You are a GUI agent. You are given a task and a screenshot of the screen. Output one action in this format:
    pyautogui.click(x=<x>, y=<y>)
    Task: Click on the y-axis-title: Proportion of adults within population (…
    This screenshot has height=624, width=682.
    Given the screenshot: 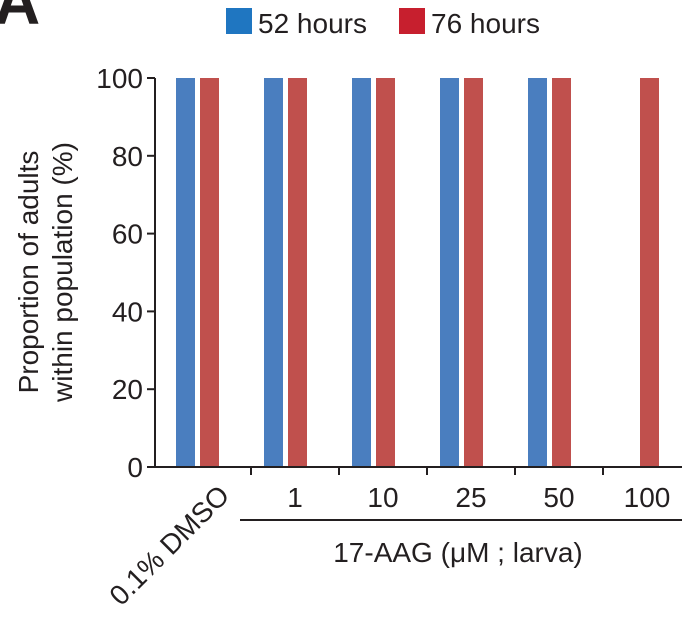 What is the action you would take?
    pyautogui.click(x=45, y=272)
    